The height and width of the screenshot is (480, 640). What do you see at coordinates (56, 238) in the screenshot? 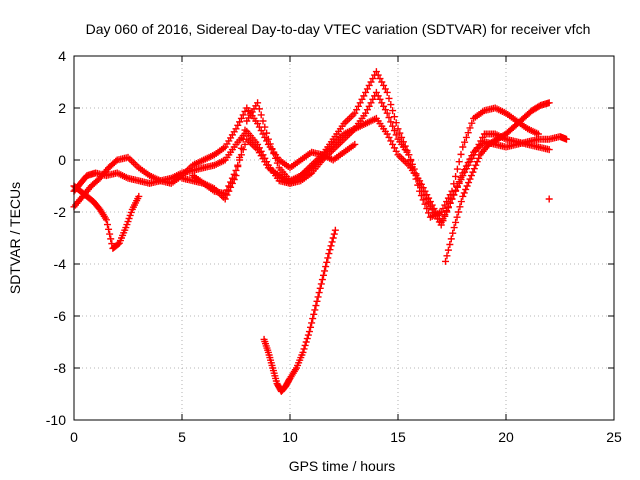
I see `y-tick-labels: -10 -8 -6 -4 -2 0 2 4` at bounding box center [56, 238].